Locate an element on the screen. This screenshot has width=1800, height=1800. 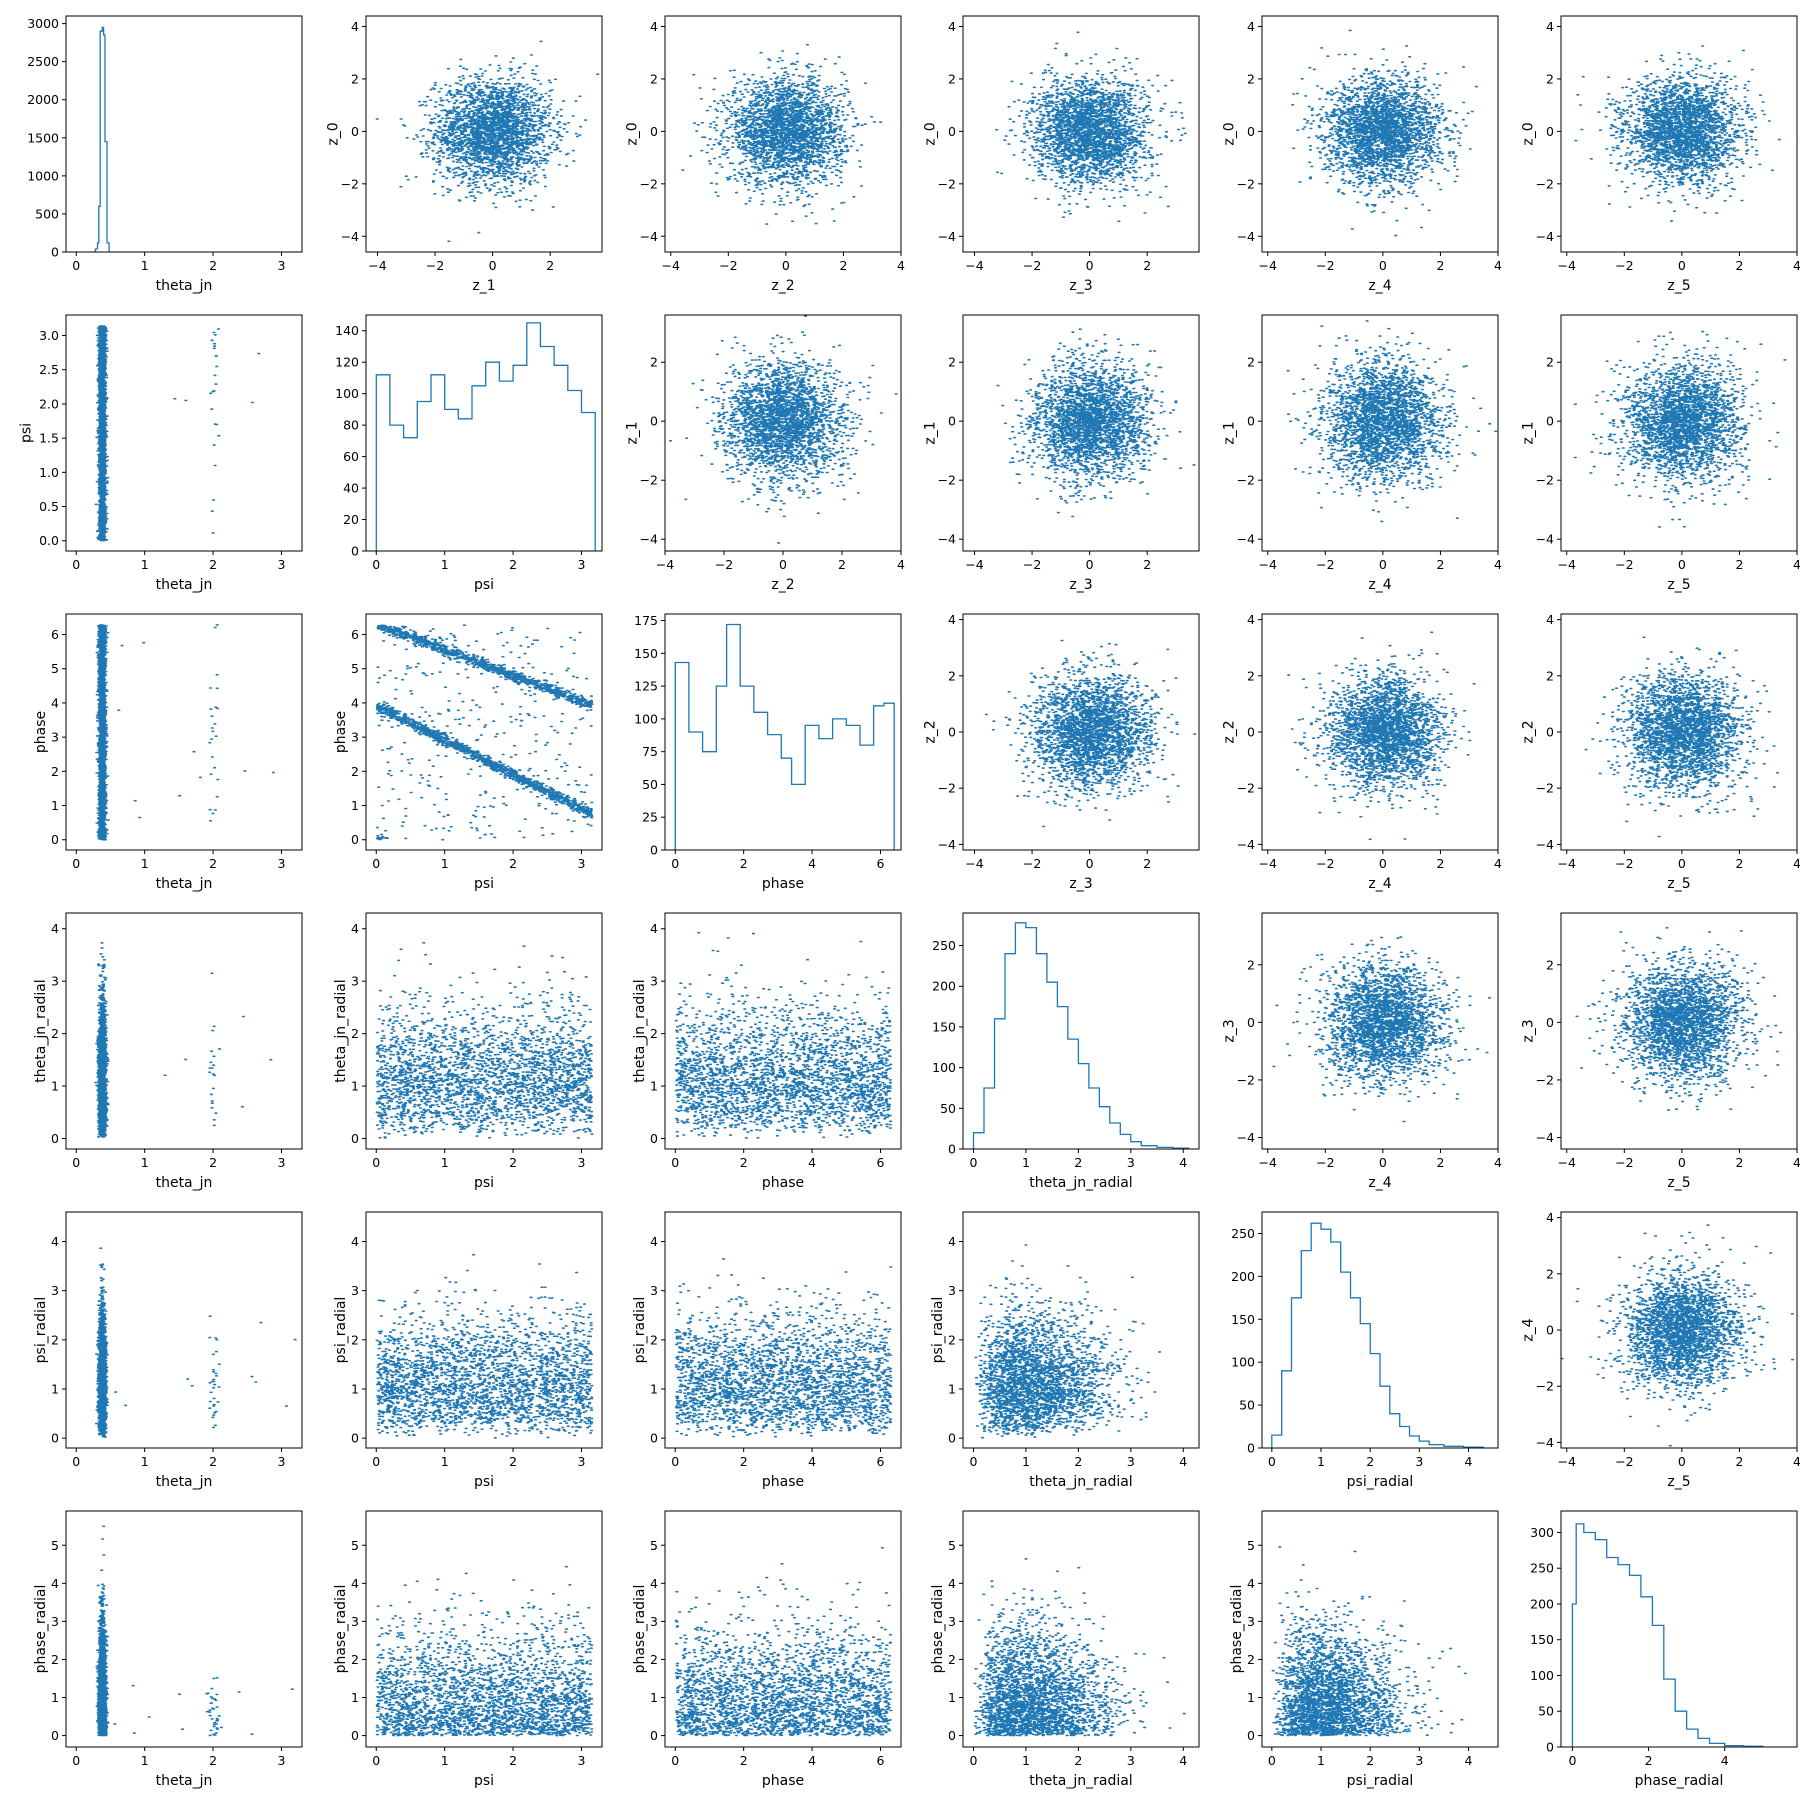
panel-r0-c3: −4 −2 0 2 −4 −2 0 2 4 z_3 z_0 is located at coordinates (1061, 154).